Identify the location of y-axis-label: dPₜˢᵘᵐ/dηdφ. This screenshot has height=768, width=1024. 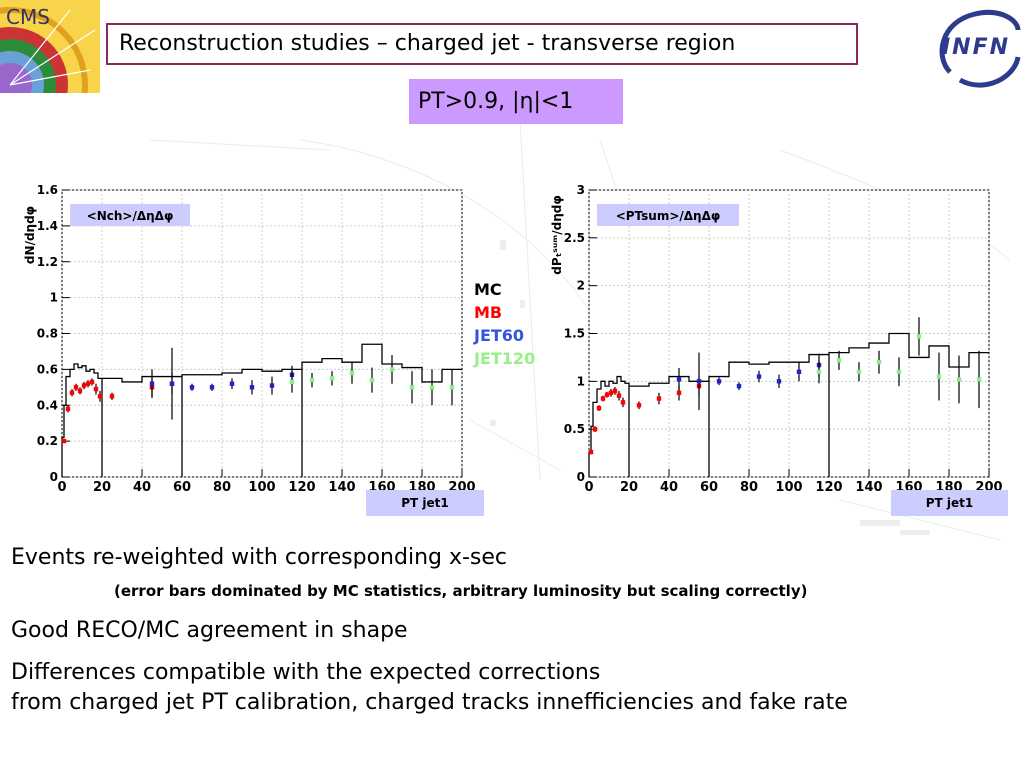
(557, 235).